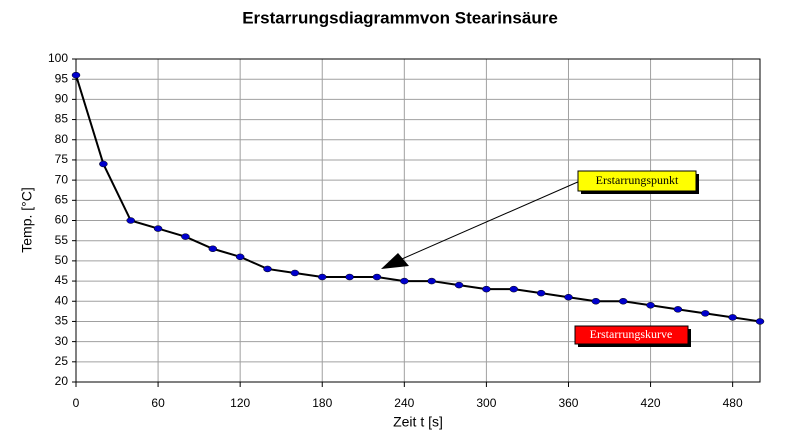  What do you see at coordinates (487, 221) in the screenshot?
I see `annotation-arrow` at bounding box center [487, 221].